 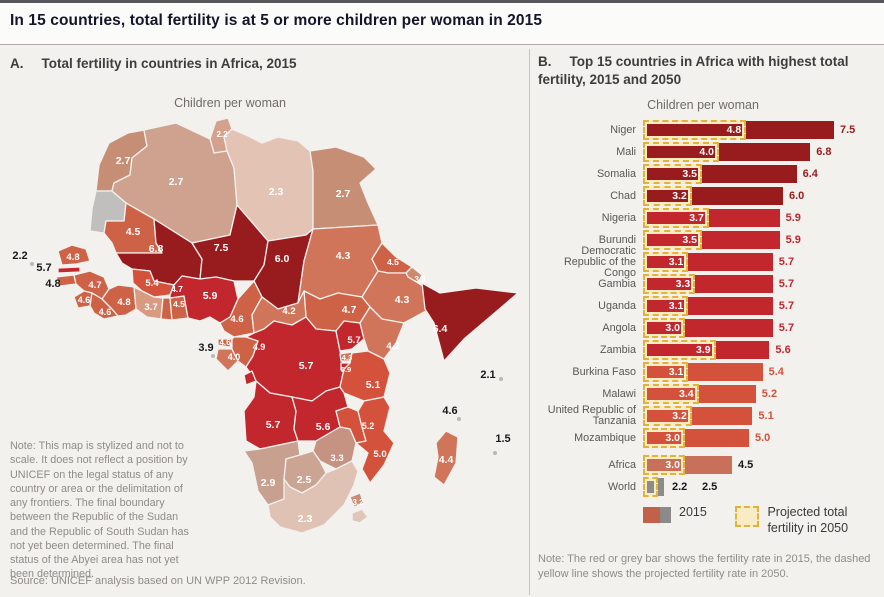 What do you see at coordinates (617, 283) in the screenshot?
I see `bar-row-label: Gambia` at bounding box center [617, 283].